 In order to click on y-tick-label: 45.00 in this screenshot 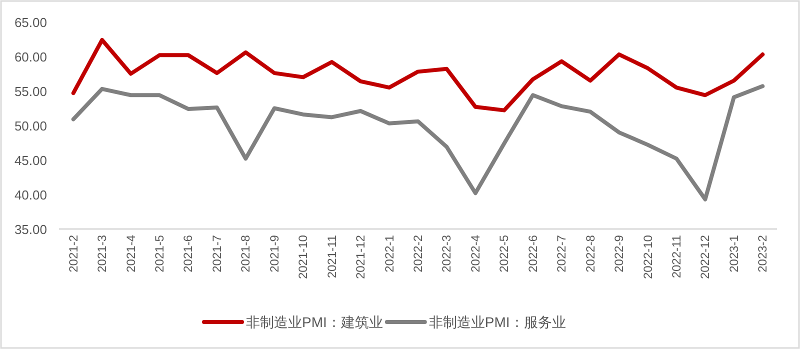, I will do `click(30, 160)`.